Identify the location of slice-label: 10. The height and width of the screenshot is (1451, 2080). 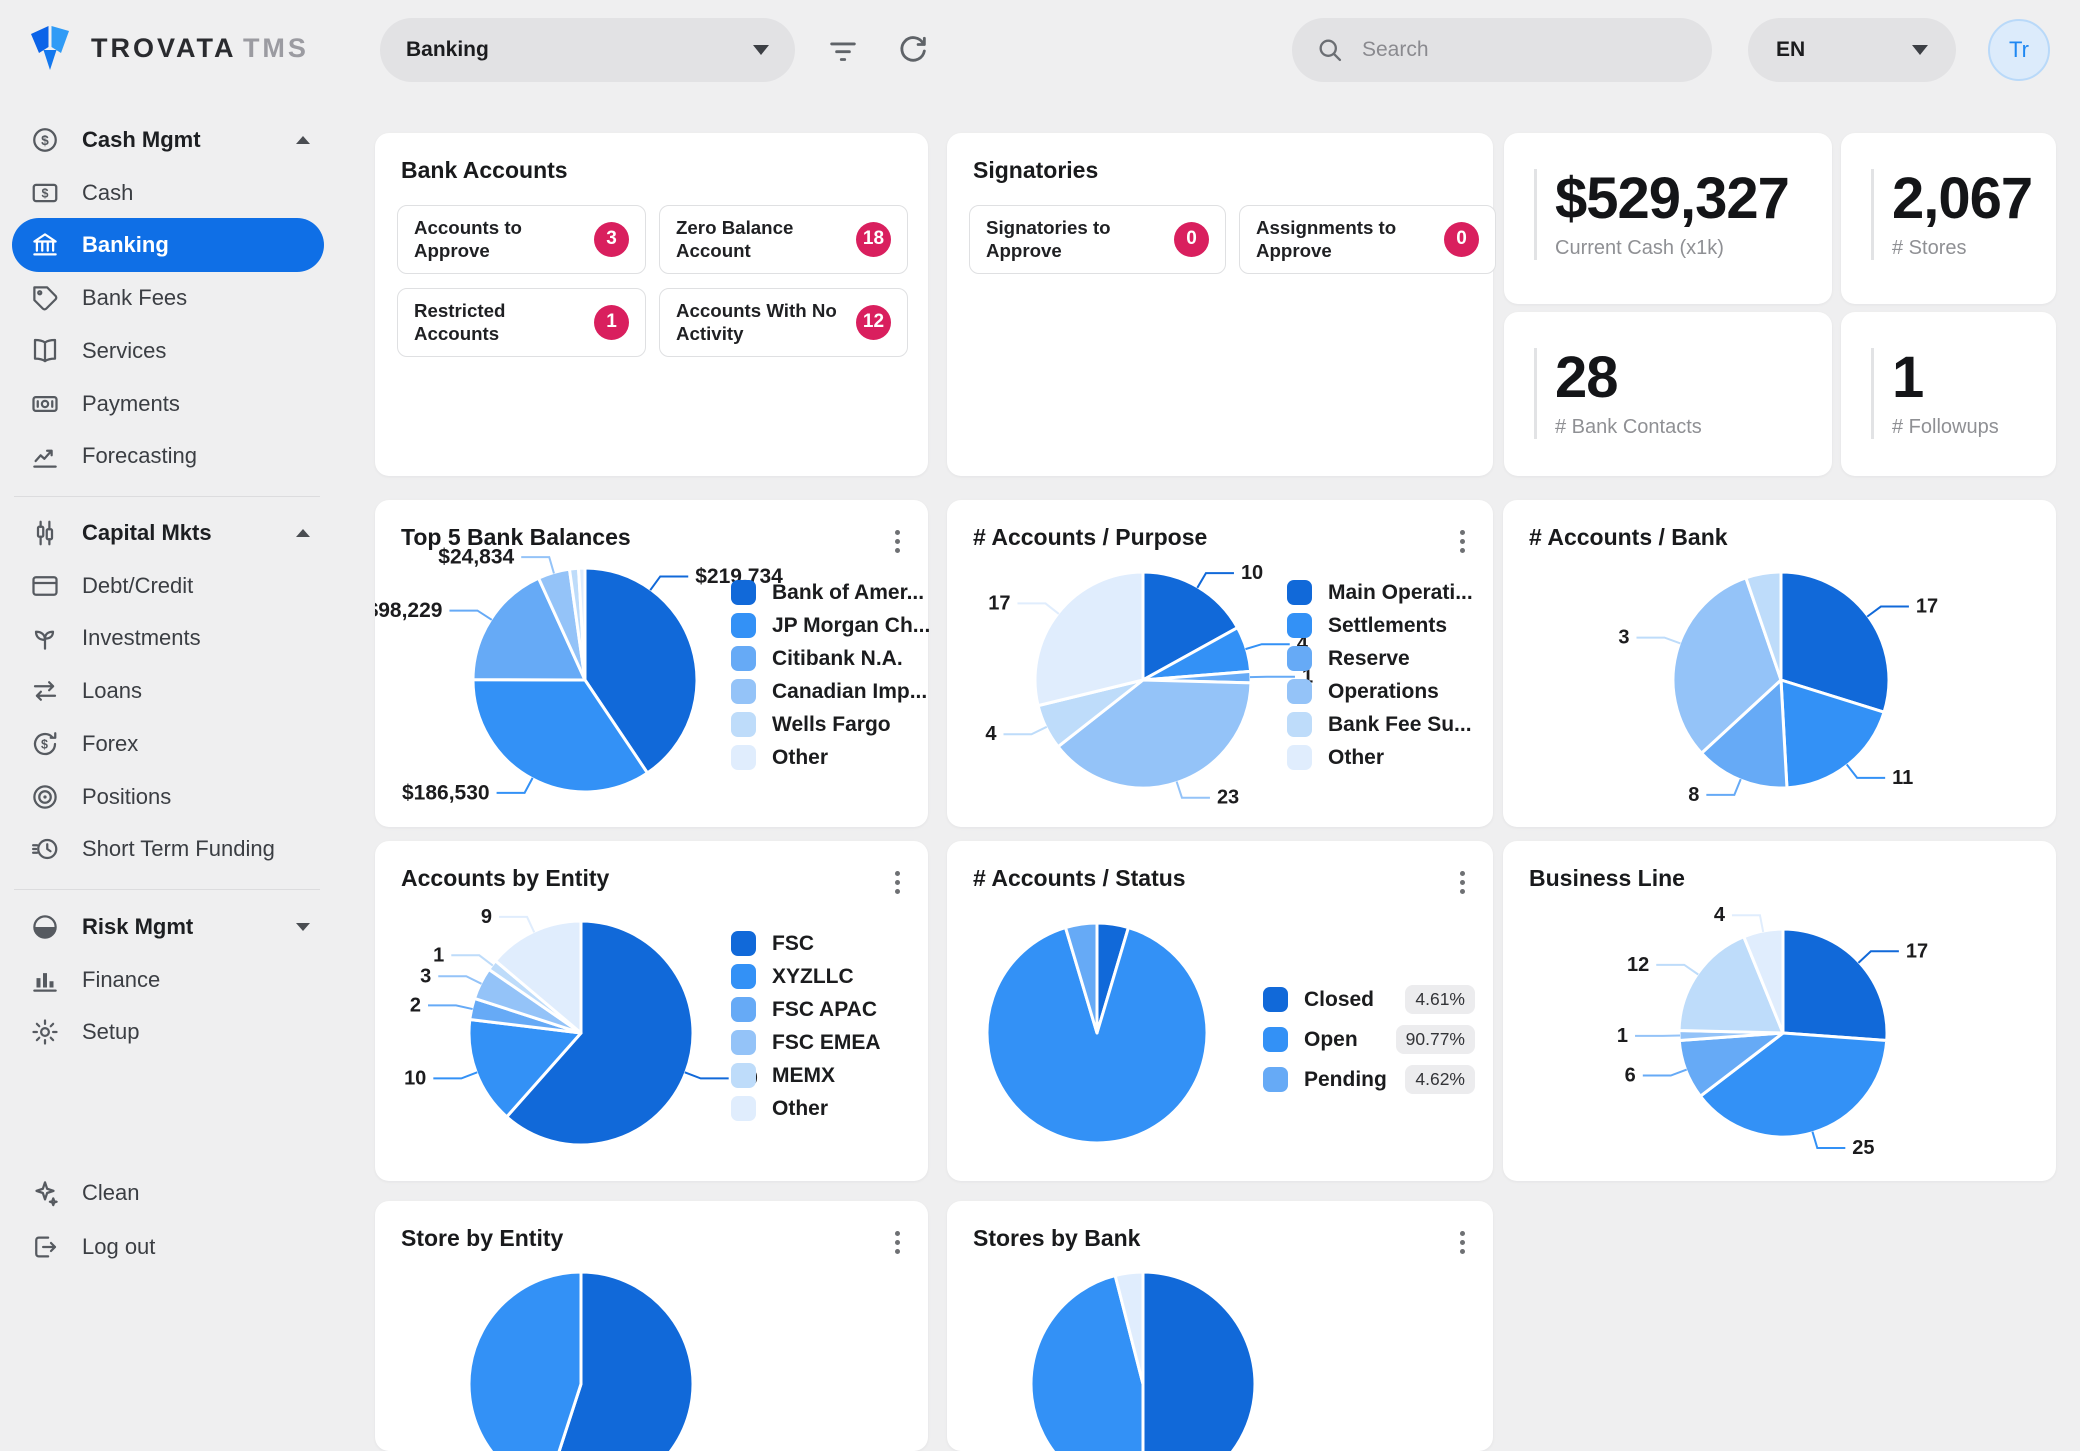
(415, 1078).